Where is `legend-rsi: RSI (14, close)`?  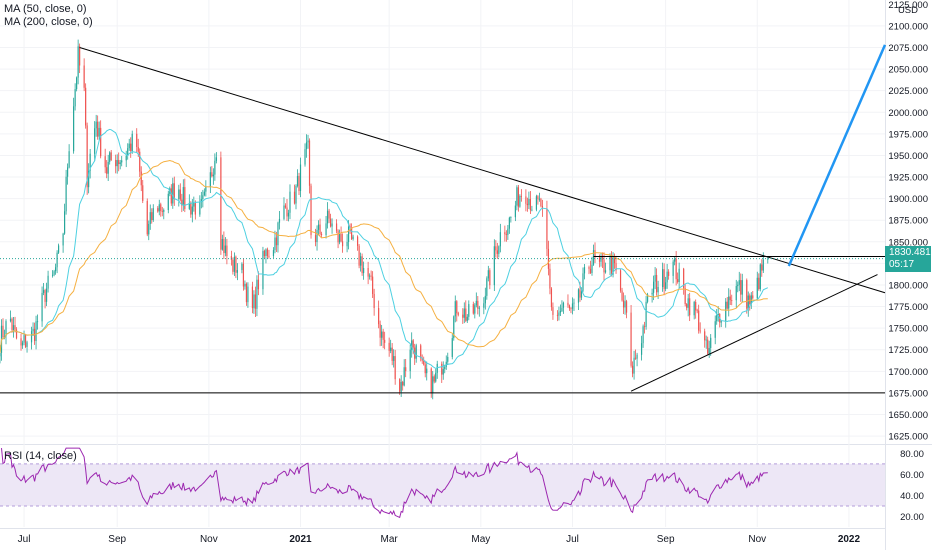
legend-rsi: RSI (14, close) is located at coordinates (40, 456).